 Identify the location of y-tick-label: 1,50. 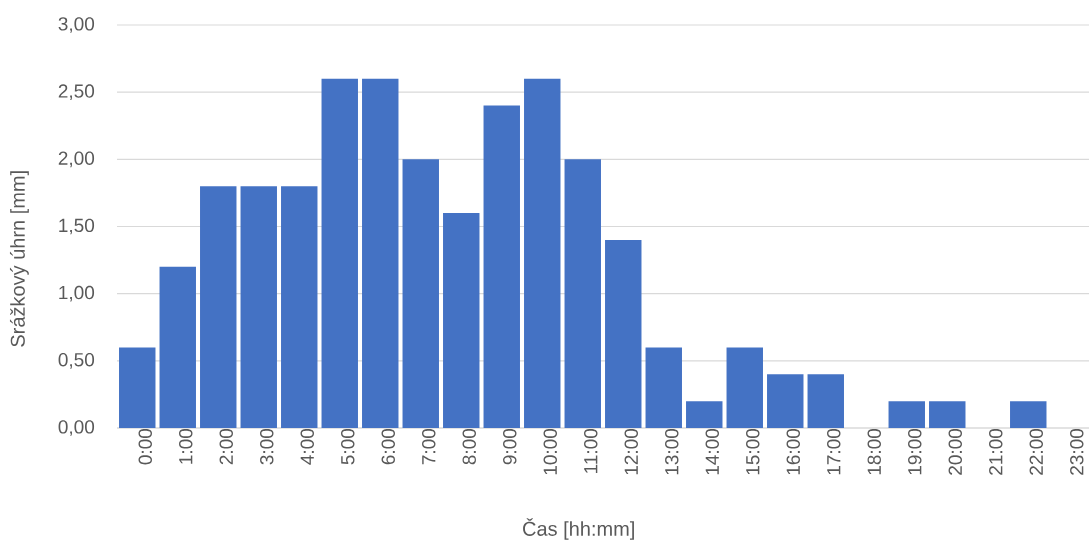
(77, 226).